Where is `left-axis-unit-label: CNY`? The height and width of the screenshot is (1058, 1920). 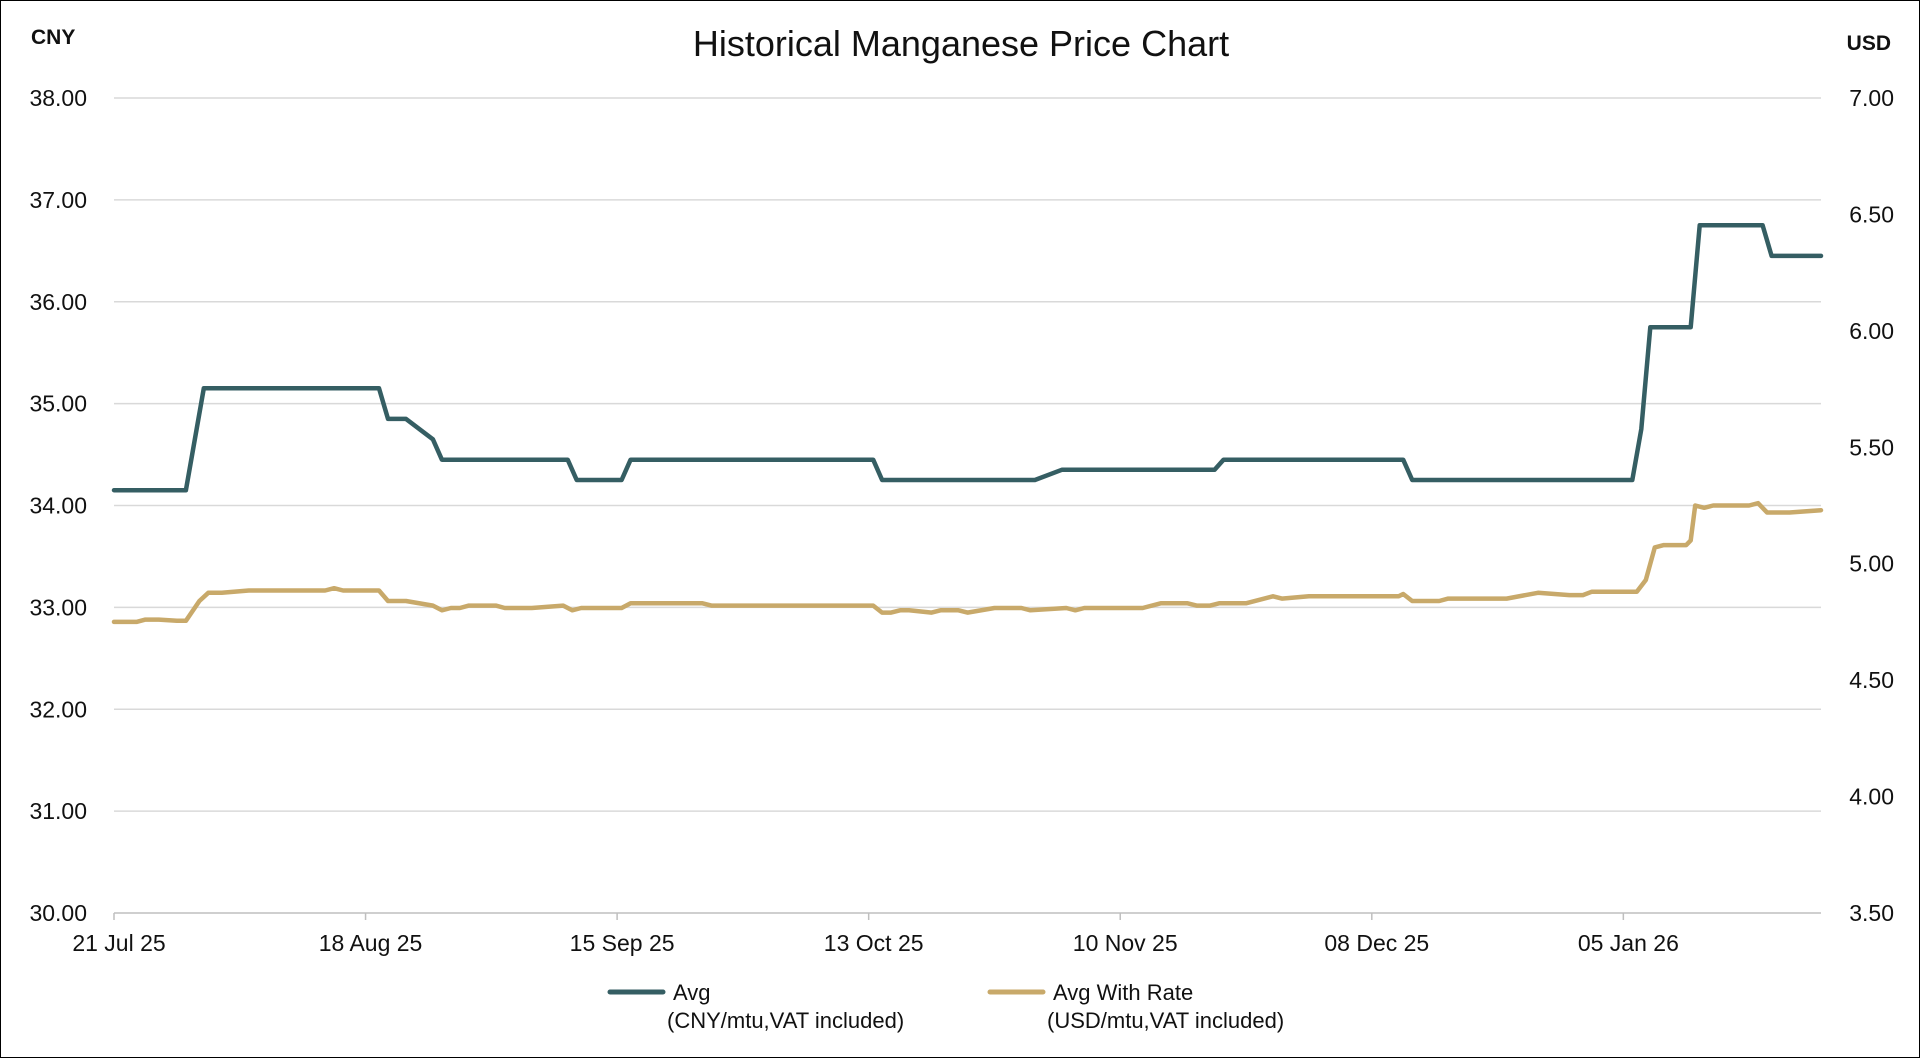 left-axis-unit-label: CNY is located at coordinates (53, 37).